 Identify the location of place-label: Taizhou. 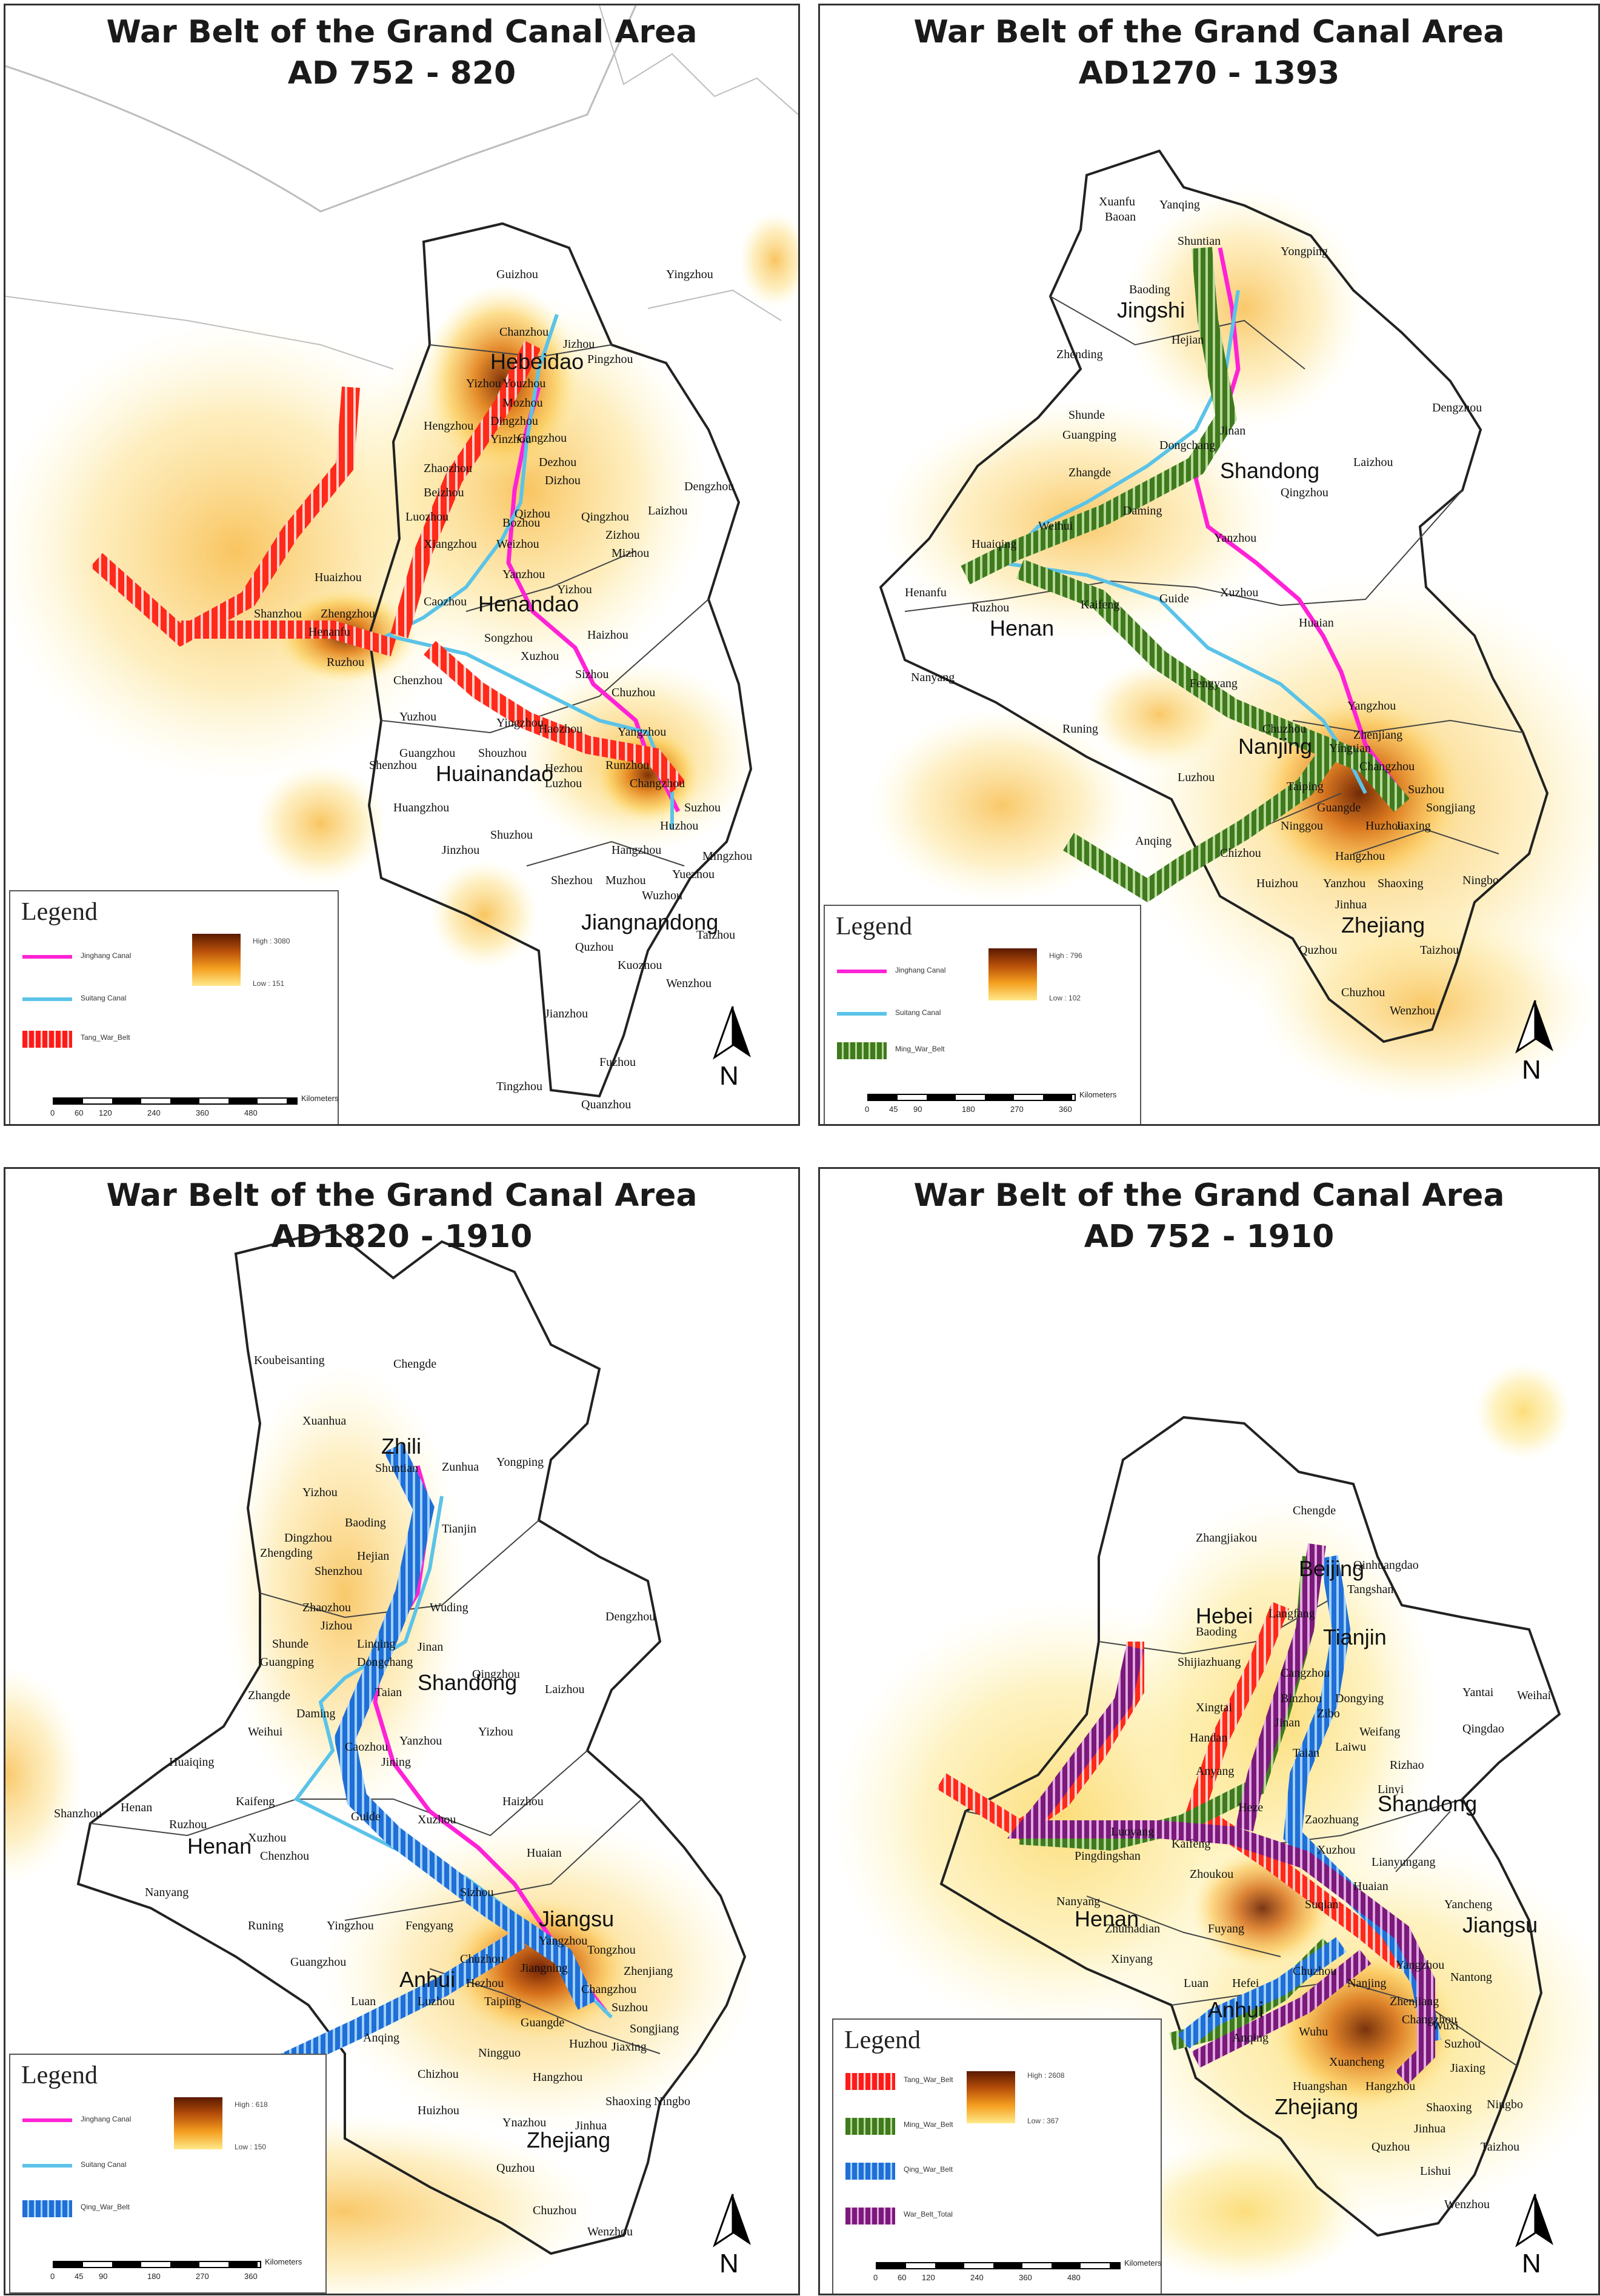
(1500, 2147).